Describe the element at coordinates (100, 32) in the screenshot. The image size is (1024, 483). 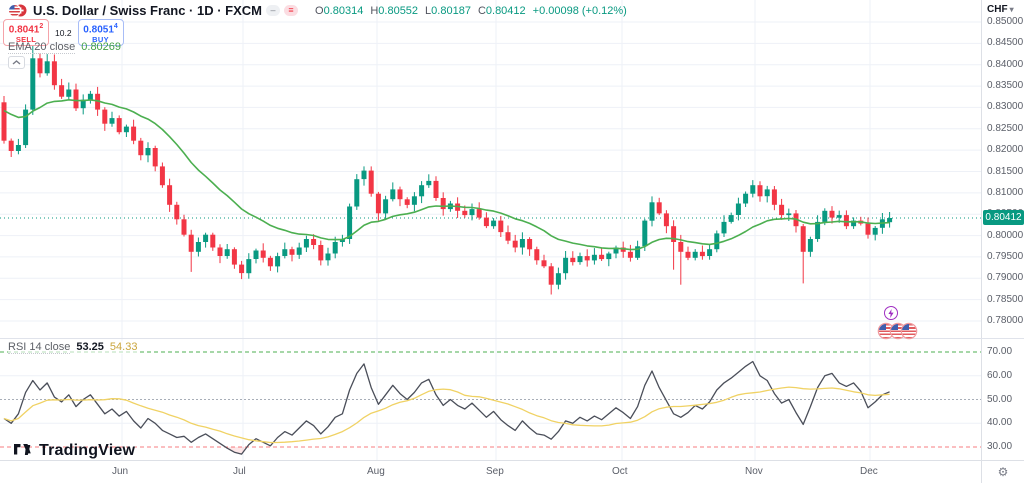
I see `buy-button: 0.80514 BUY` at that location.